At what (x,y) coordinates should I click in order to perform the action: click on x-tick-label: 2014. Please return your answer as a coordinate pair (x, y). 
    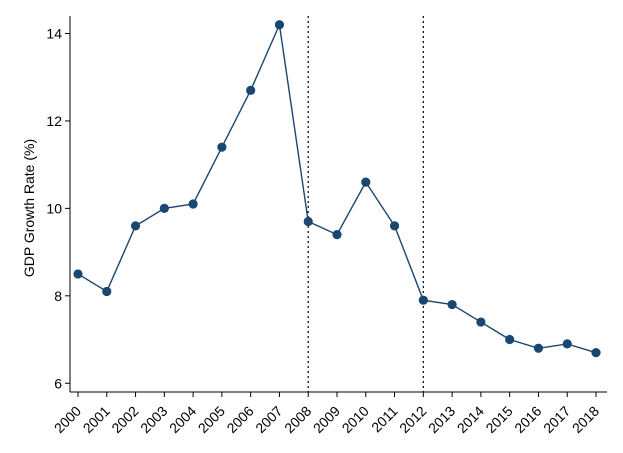
    Looking at the image, I should click on (470, 419).